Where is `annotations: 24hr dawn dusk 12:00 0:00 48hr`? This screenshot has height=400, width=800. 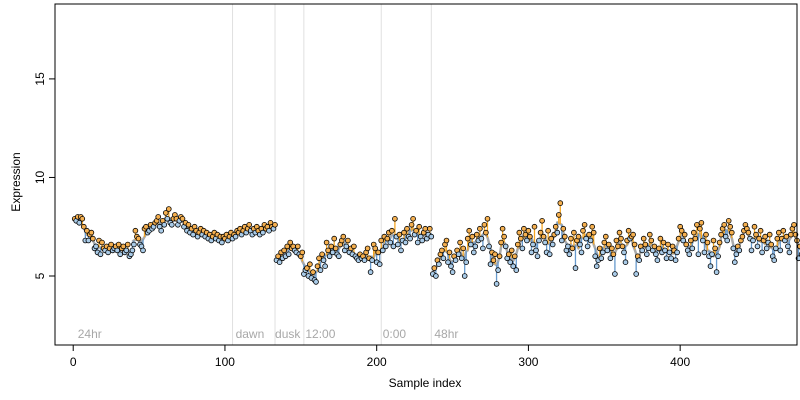 annotations: 24hr dawn dusk 12:00 0:00 48hr is located at coordinates (268, 334).